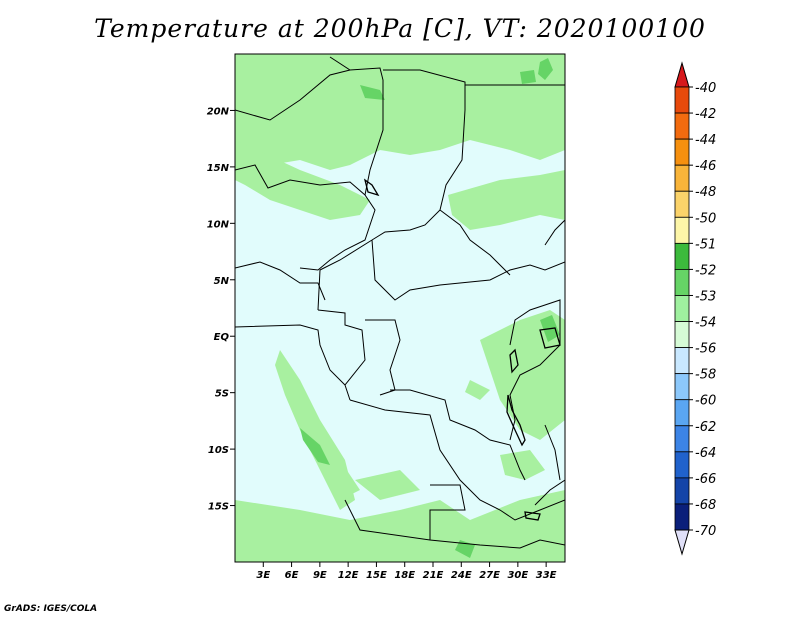 This screenshot has width=800, height=618. What do you see at coordinates (705, 505) in the screenshot?
I see `colorbar-label: -68` at bounding box center [705, 505].